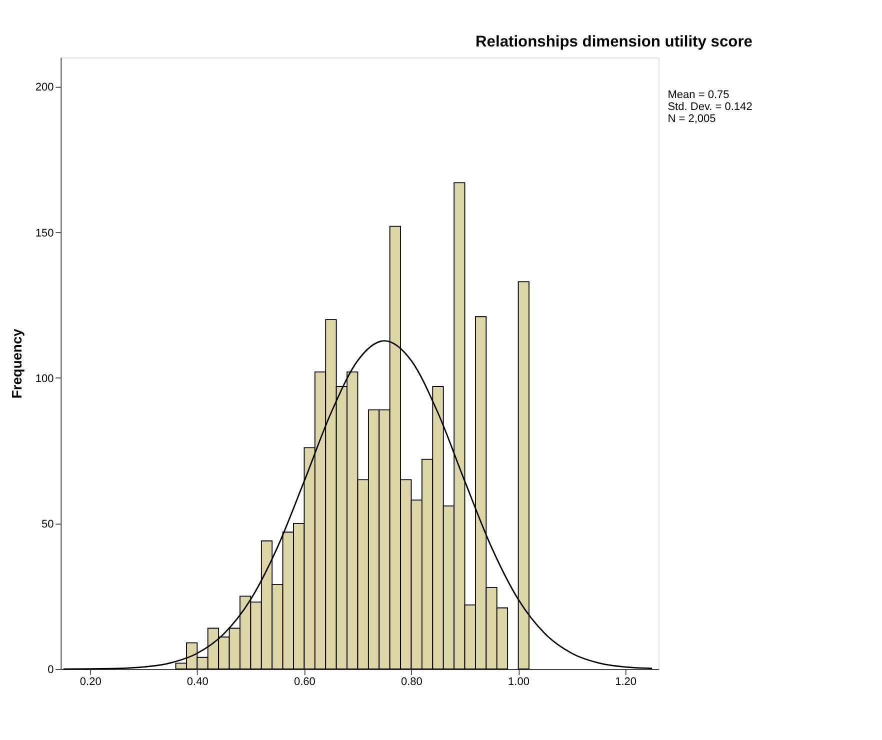 Image resolution: width=882 pixels, height=740 pixels. Describe the element at coordinates (699, 94) in the screenshot. I see `text: Mean = 0.75` at that location.